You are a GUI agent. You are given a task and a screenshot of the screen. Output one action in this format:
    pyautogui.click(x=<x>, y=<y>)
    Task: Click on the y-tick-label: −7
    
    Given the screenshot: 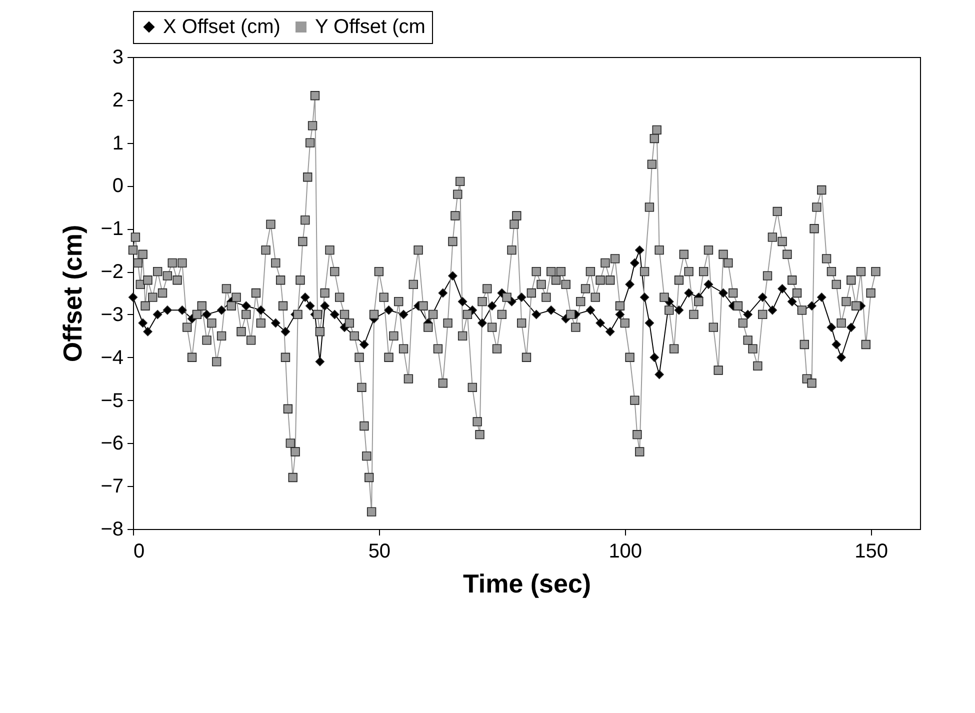 What is the action you would take?
    pyautogui.click(x=112, y=487)
    